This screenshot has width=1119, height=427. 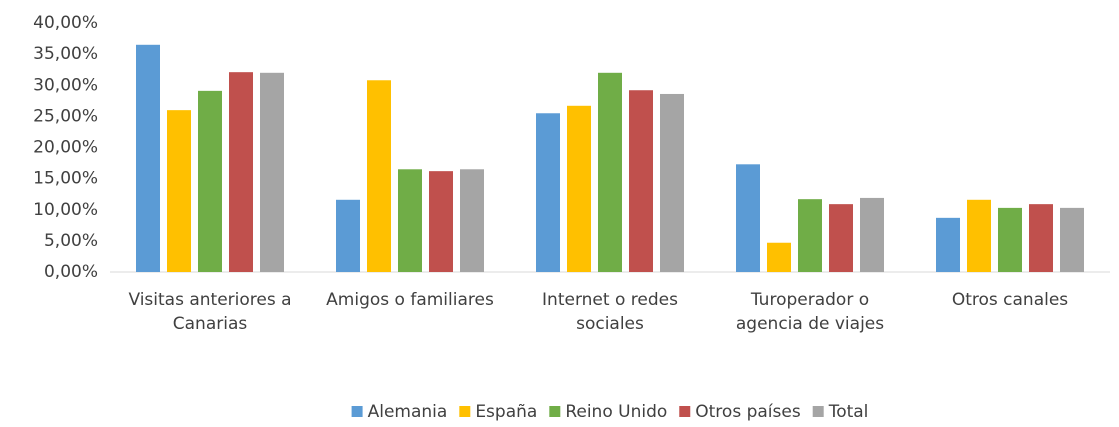 I want to click on legend-label: Total, so click(x=848, y=412).